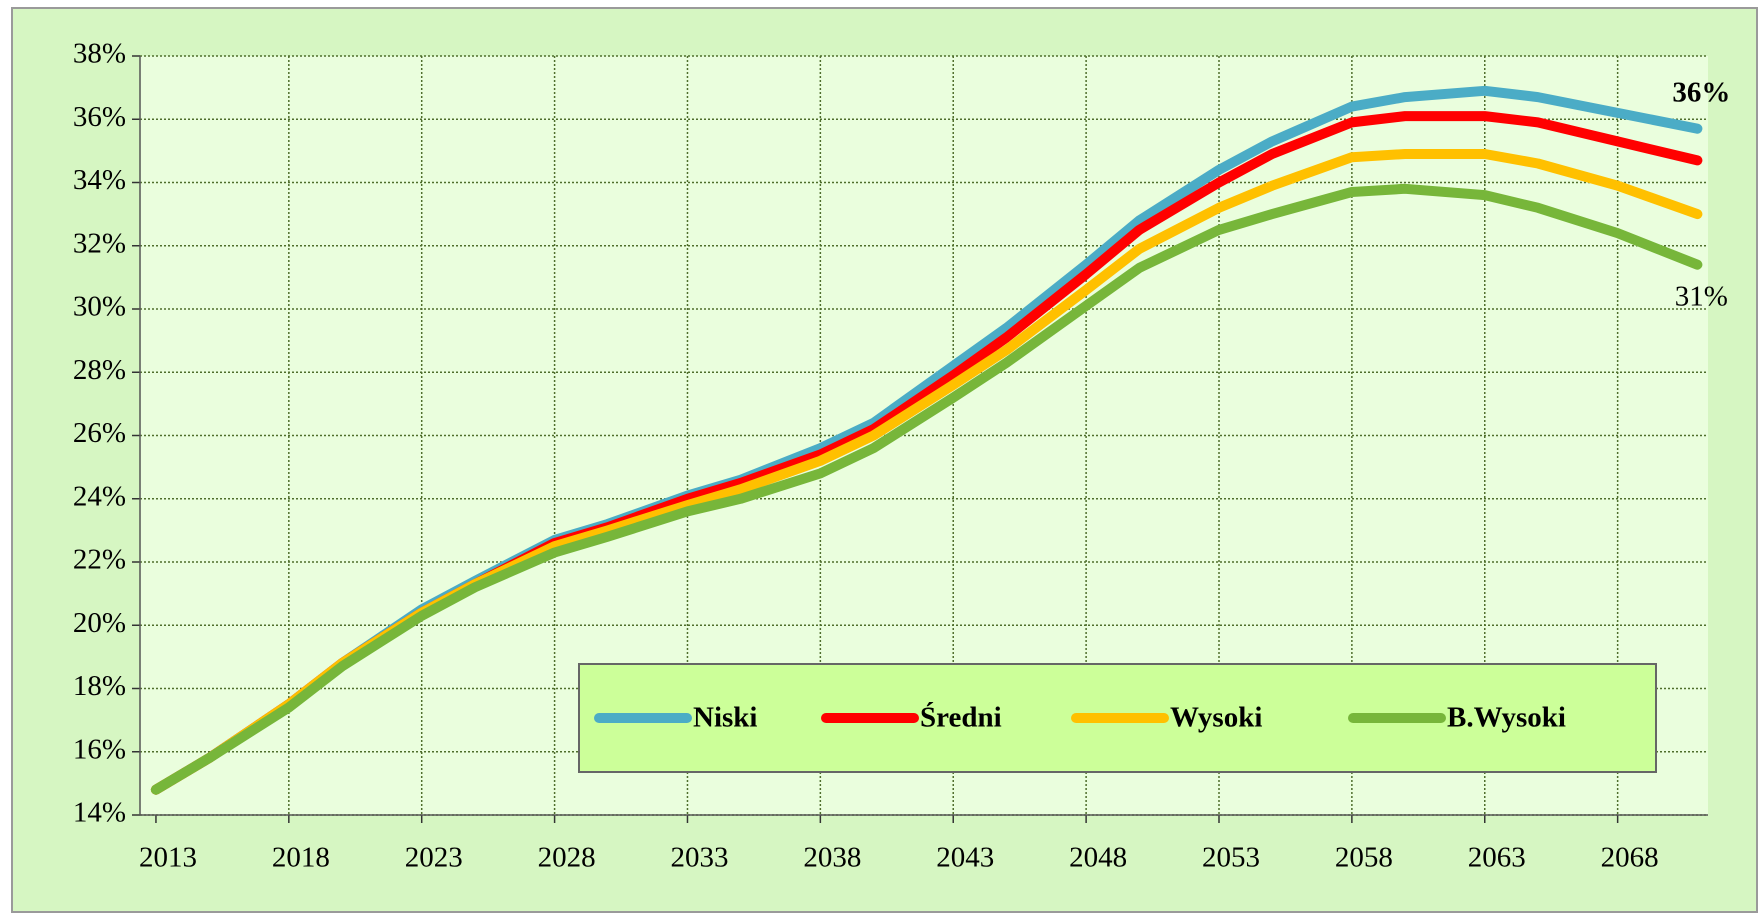  I want to click on x-tick-label: 2043, so click(965, 858).